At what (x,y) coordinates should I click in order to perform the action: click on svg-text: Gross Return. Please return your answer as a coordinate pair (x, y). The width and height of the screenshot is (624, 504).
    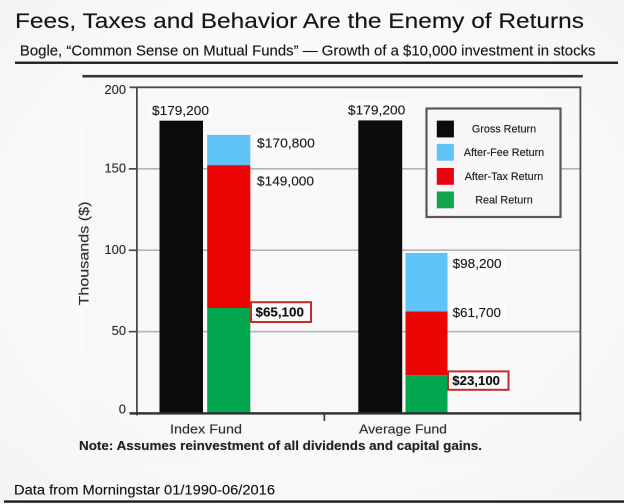
    Looking at the image, I should click on (504, 130).